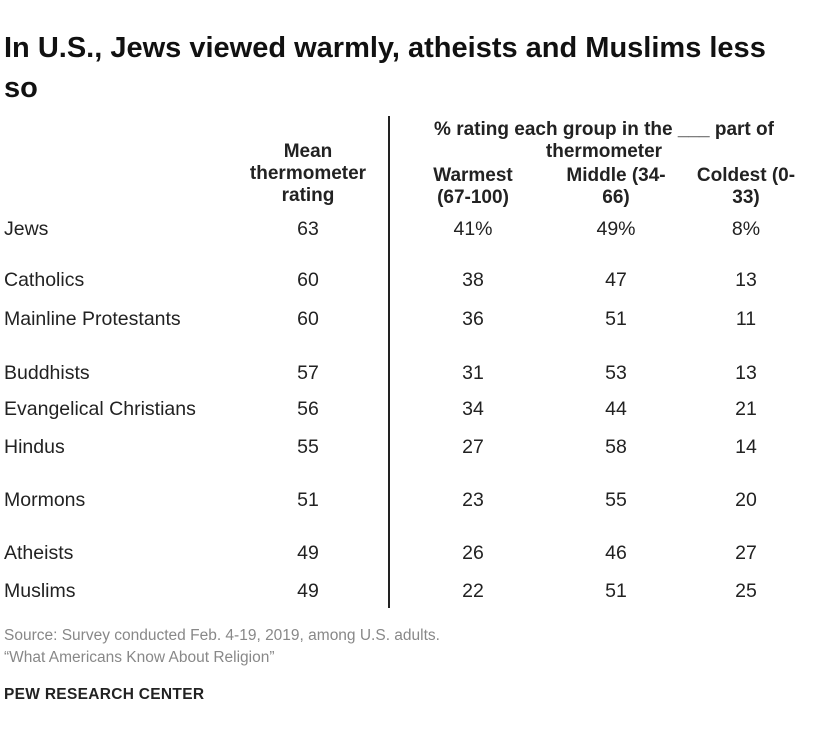 Image resolution: width=834 pixels, height=748 pixels. What do you see at coordinates (34, 447) in the screenshot?
I see `row-label: Hindus` at bounding box center [34, 447].